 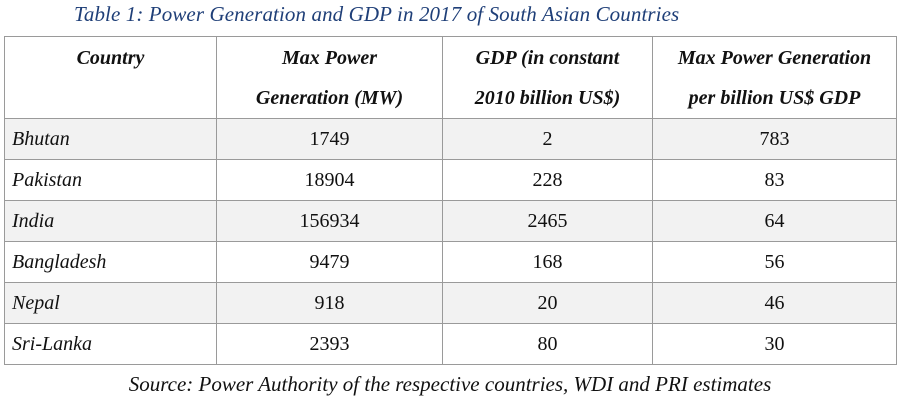 I want to click on table-row-pakistan: Pakistan 18904 228 83, so click(x=450, y=180).